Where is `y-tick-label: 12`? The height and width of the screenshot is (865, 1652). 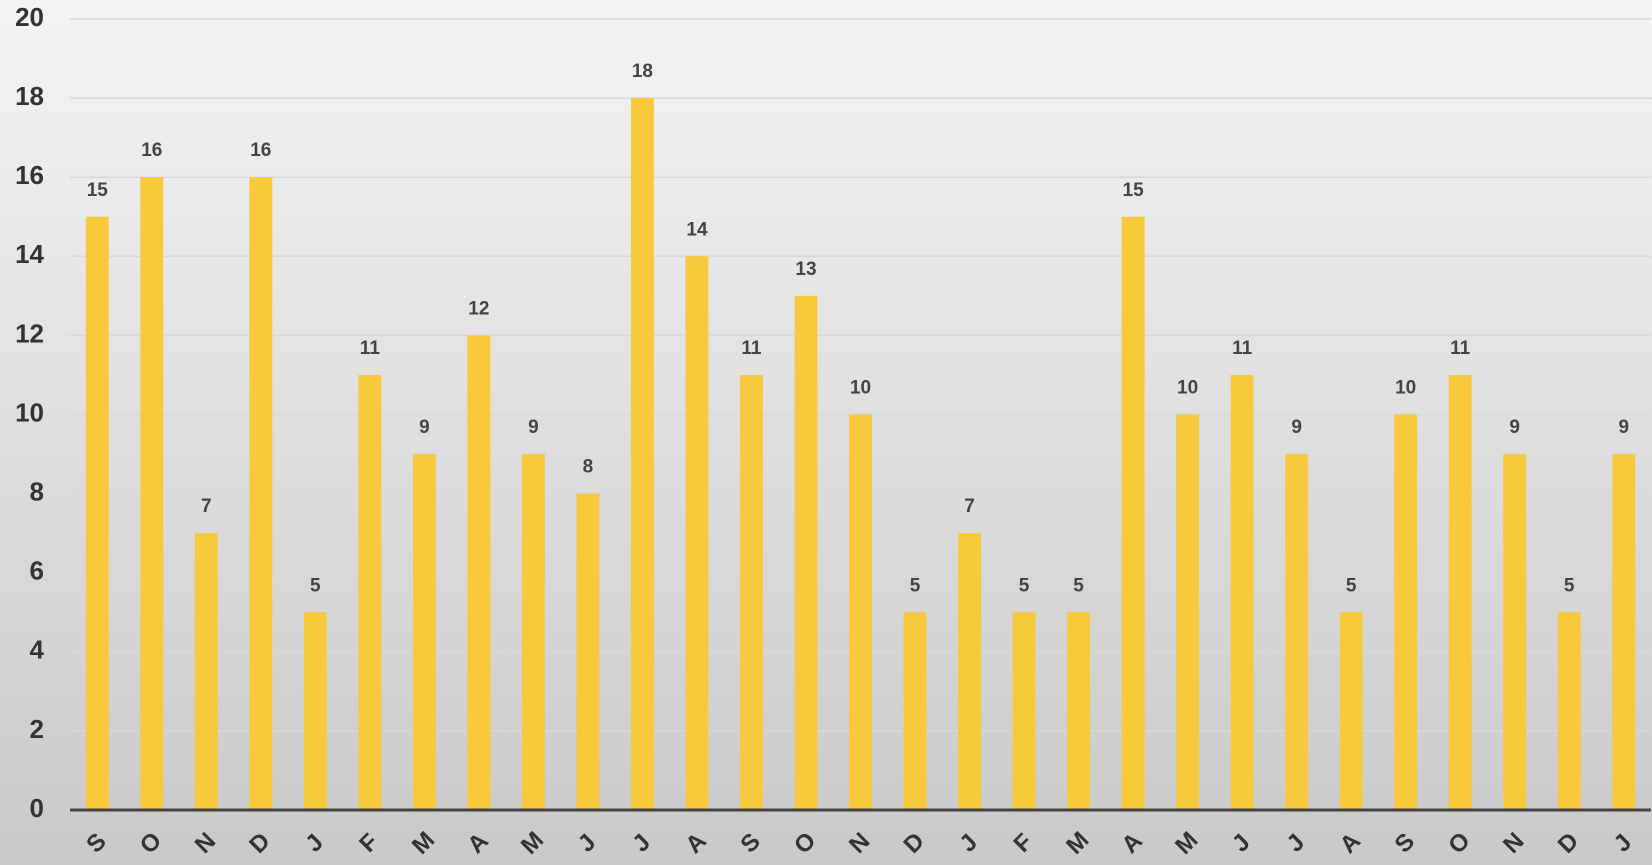 y-tick-label: 12 is located at coordinates (29, 333).